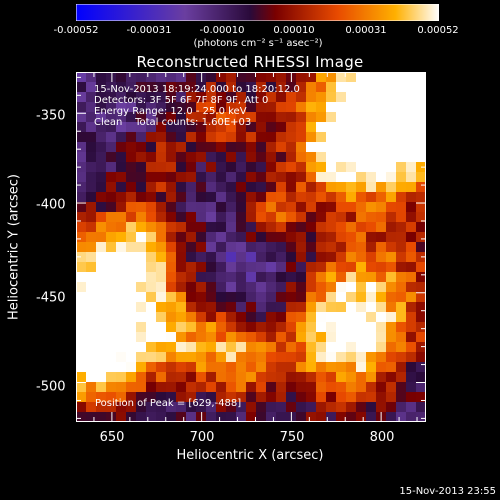 This screenshot has height=500, width=500. I want to click on info-detectors: Detectors: 3F 5F 6F 7F 8F 9F, Att 0, so click(181, 100).